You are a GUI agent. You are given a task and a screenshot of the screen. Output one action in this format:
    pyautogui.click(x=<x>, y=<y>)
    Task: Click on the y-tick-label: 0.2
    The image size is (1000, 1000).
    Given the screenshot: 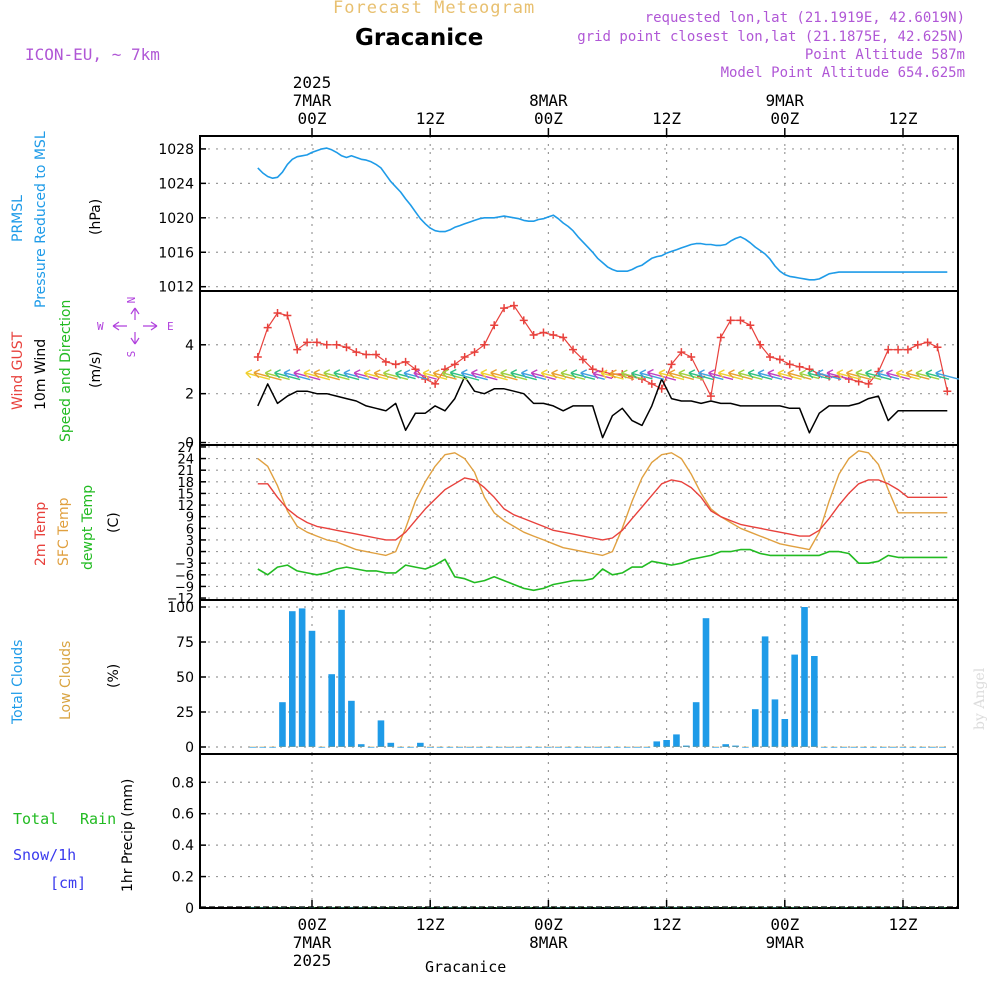 What is the action you would take?
    pyautogui.click(x=183, y=878)
    